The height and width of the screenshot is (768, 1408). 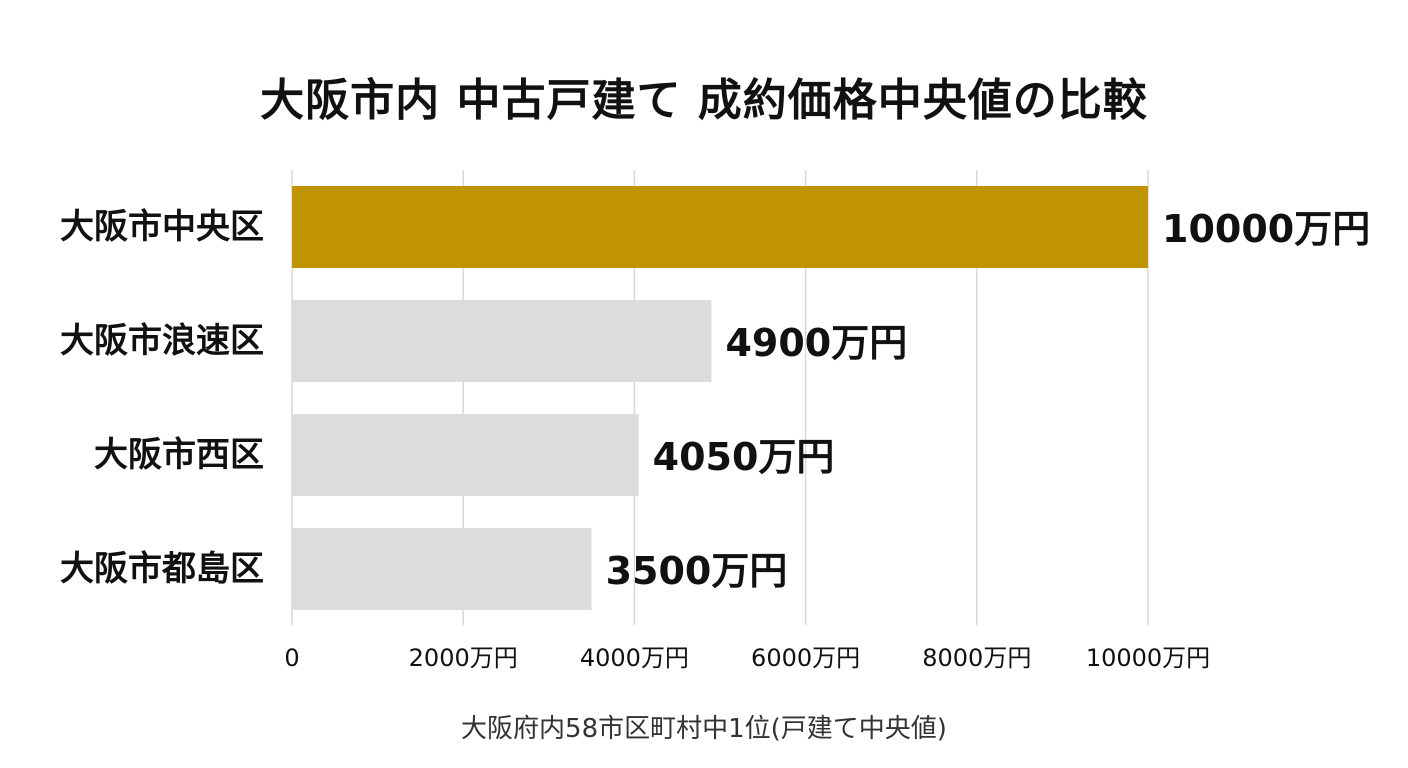 What do you see at coordinates (162, 341) in the screenshot?
I see `category-label-1: 大阪市浪速区` at bounding box center [162, 341].